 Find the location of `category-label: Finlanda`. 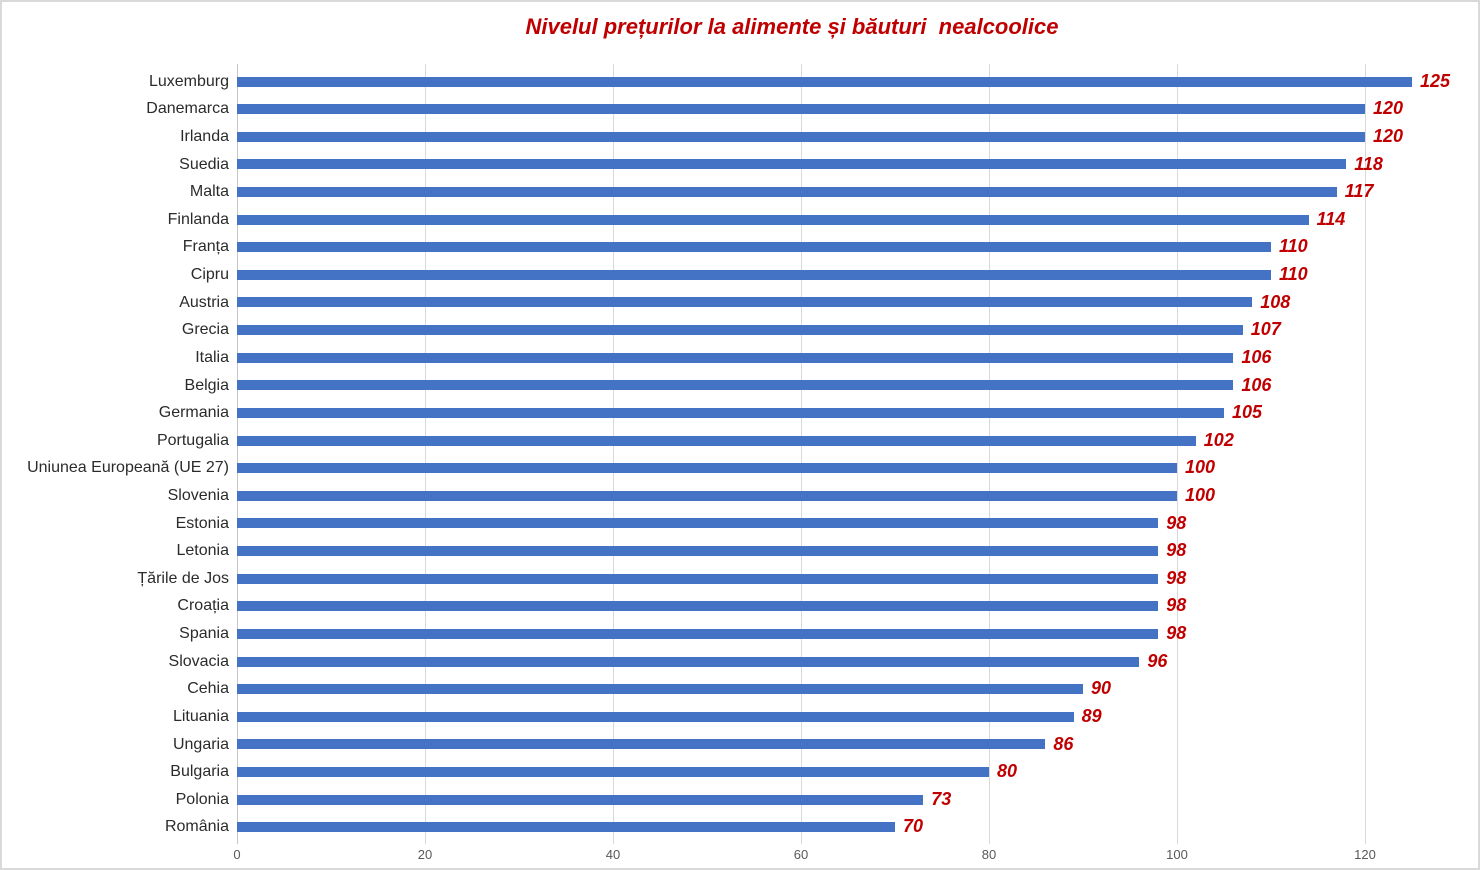

category-label: Finlanda is located at coordinates (198, 219).